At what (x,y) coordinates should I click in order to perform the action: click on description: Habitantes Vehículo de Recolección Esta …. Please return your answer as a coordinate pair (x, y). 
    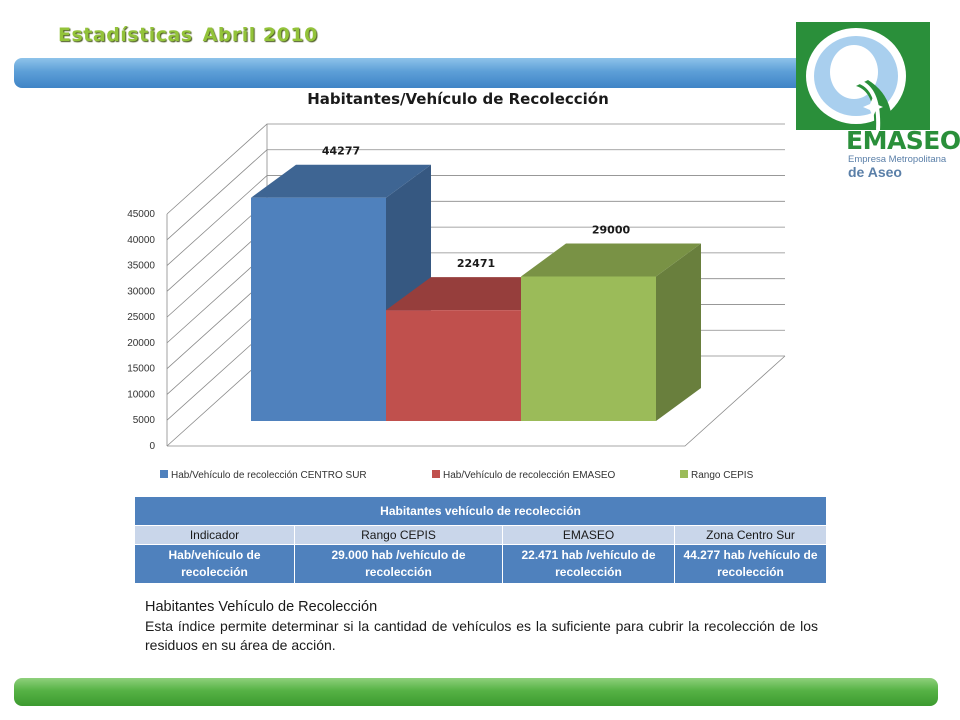
    Looking at the image, I should click on (481, 626).